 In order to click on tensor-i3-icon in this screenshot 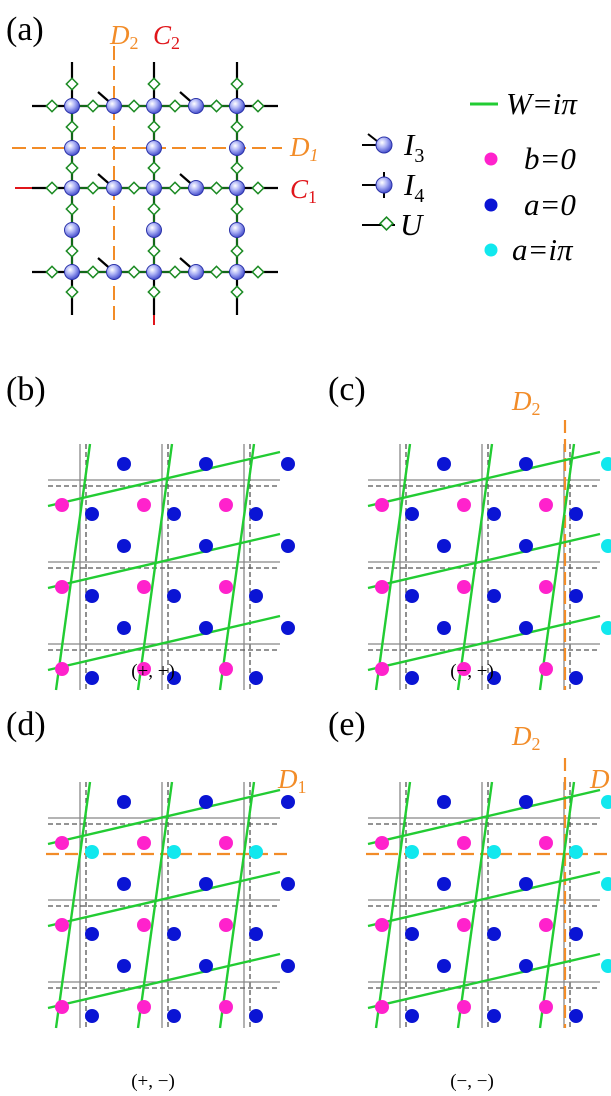, I will do `click(377, 143)`.